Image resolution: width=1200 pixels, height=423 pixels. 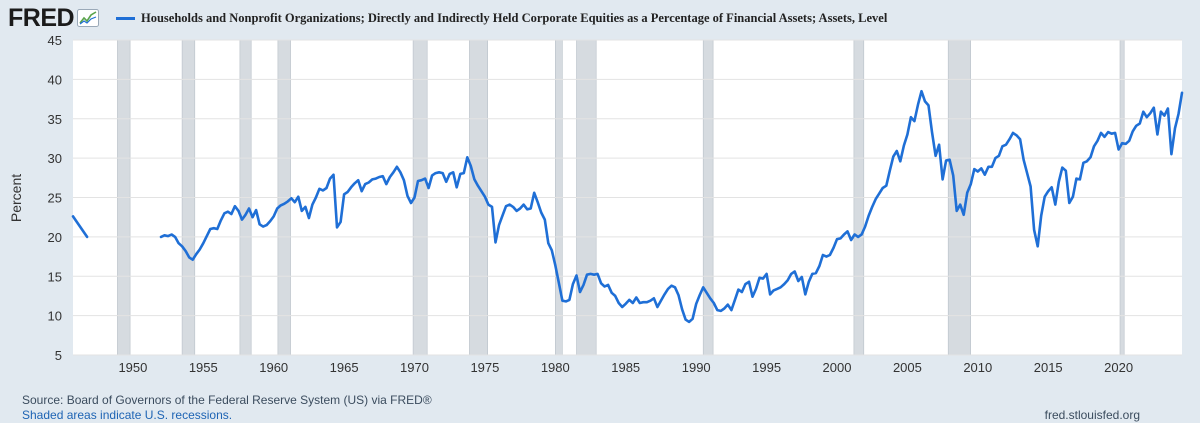 I want to click on y-axis-ticks: 5 10 15 20 25 30 35 40 45, so click(x=55, y=198).